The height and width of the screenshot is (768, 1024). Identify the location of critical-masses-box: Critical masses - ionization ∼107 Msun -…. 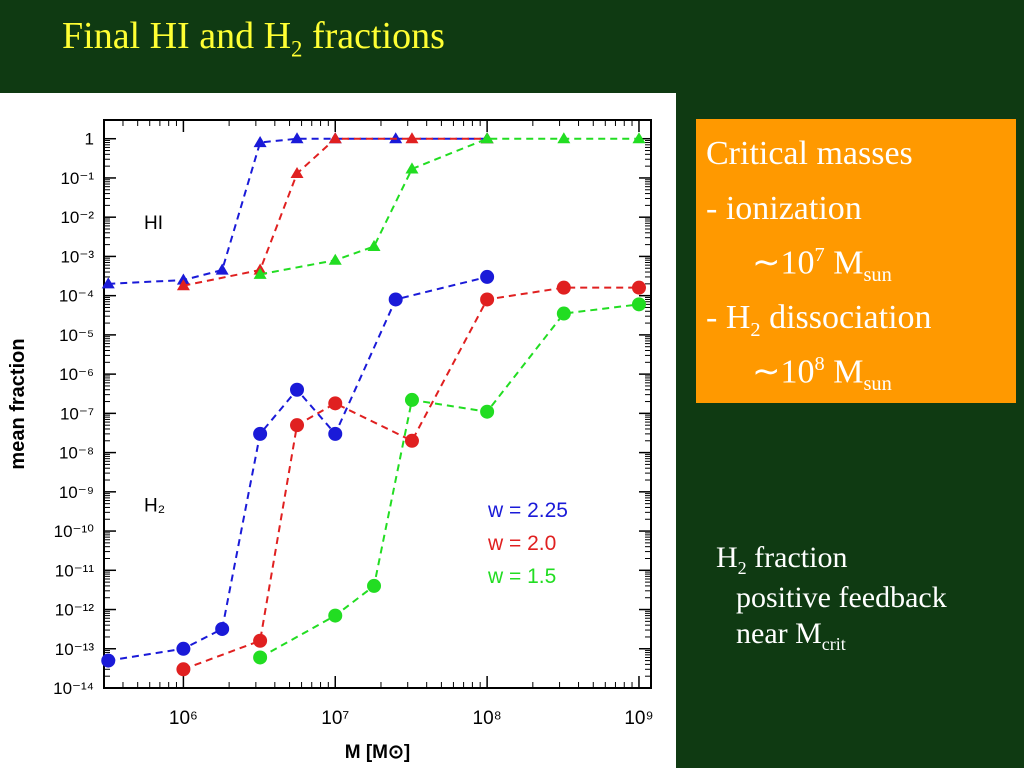
(856, 261).